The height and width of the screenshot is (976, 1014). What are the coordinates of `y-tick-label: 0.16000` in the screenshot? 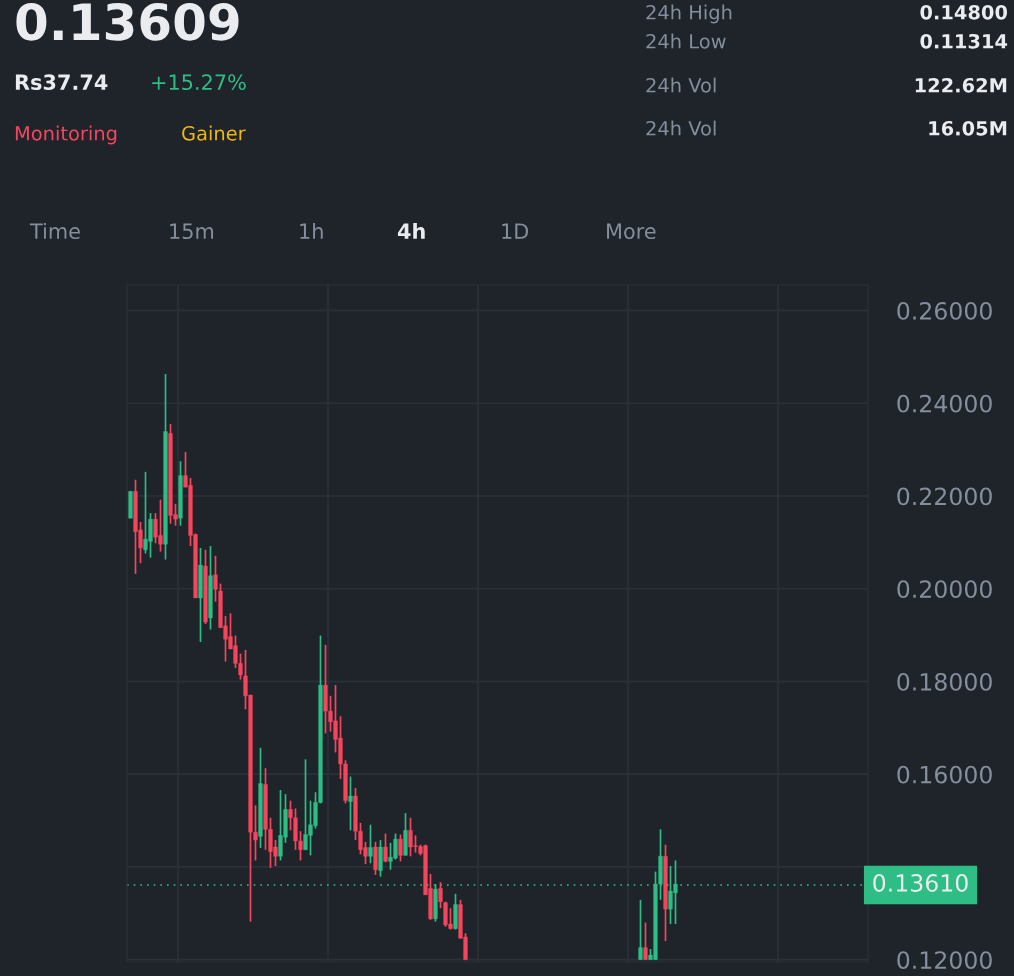 It's located at (944, 774).